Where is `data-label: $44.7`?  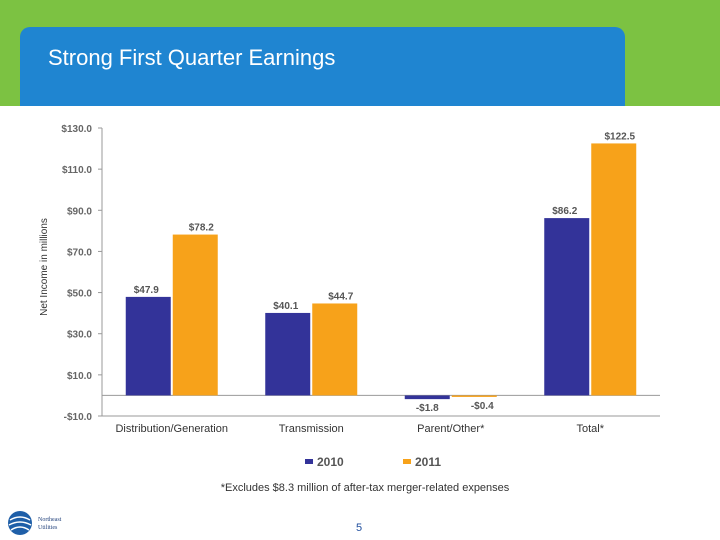
data-label: $44.7 is located at coordinates (340, 296).